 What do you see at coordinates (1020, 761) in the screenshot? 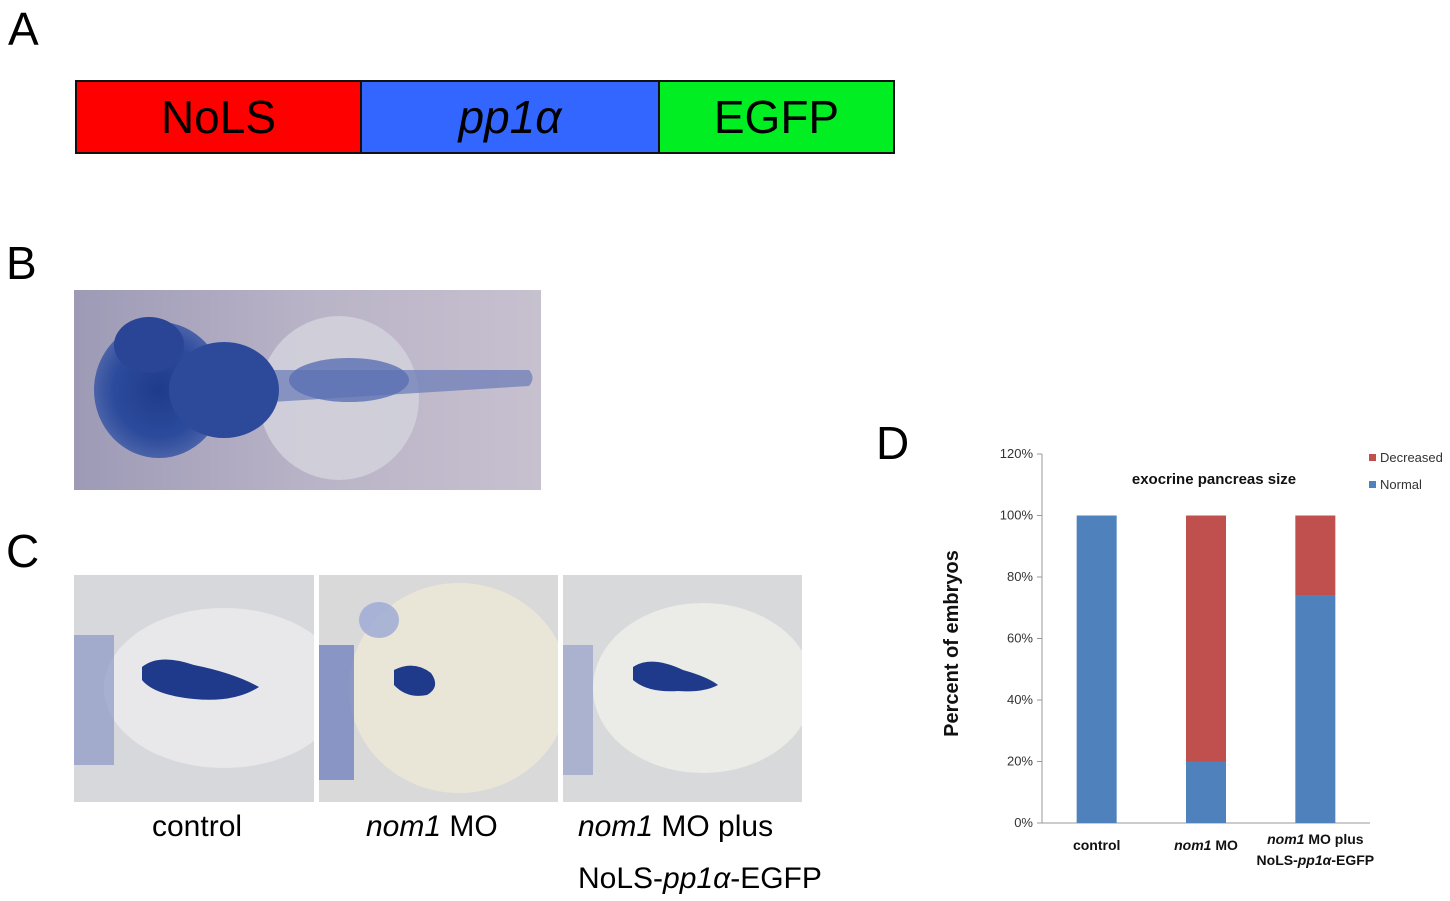
I see `y-tick-label: 20%` at bounding box center [1020, 761].